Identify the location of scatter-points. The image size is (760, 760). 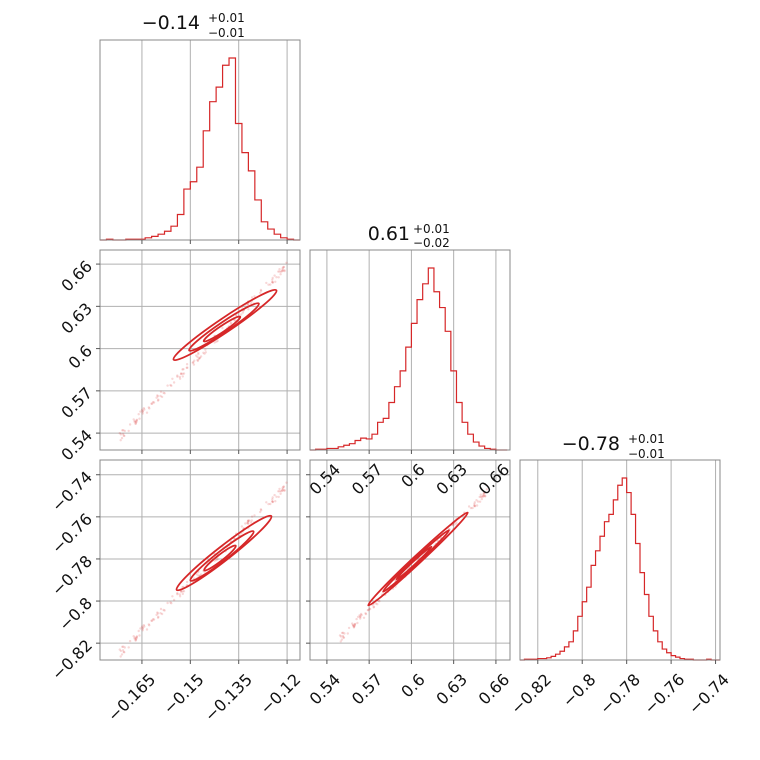
(203, 351).